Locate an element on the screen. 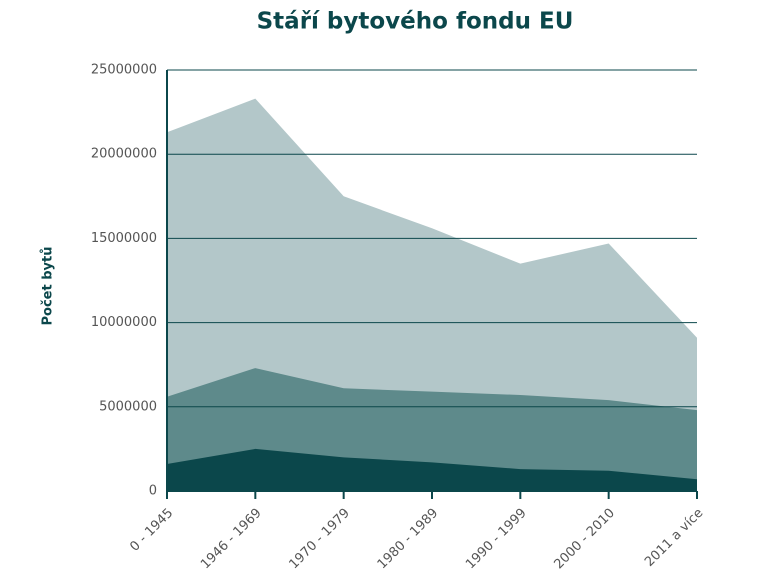 The width and height of the screenshot is (780, 588). x-tick-label: 1946 - 1969 is located at coordinates (231, 539).